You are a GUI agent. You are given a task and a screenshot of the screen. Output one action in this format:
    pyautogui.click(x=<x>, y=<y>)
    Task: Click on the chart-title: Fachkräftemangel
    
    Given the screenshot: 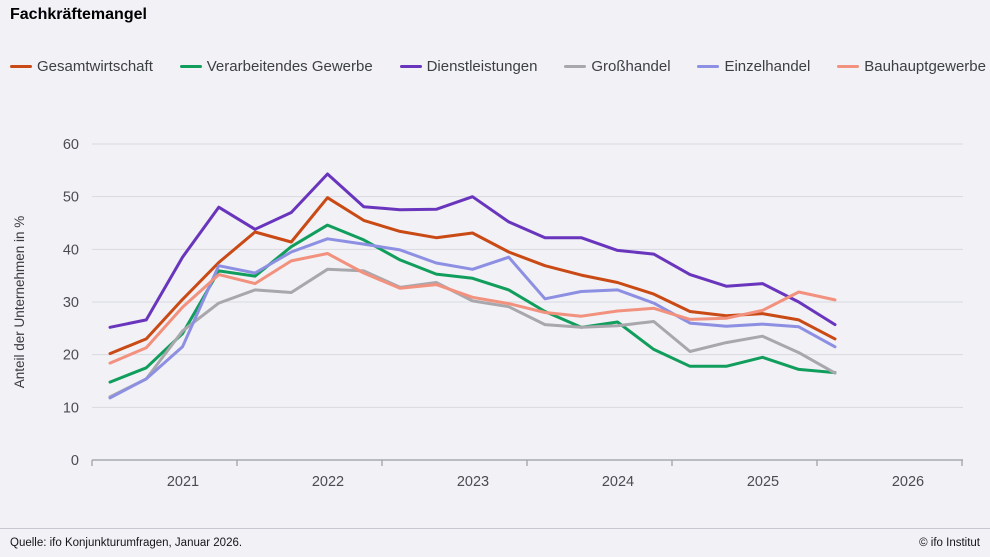 What is the action you would take?
    pyautogui.click(x=78, y=14)
    